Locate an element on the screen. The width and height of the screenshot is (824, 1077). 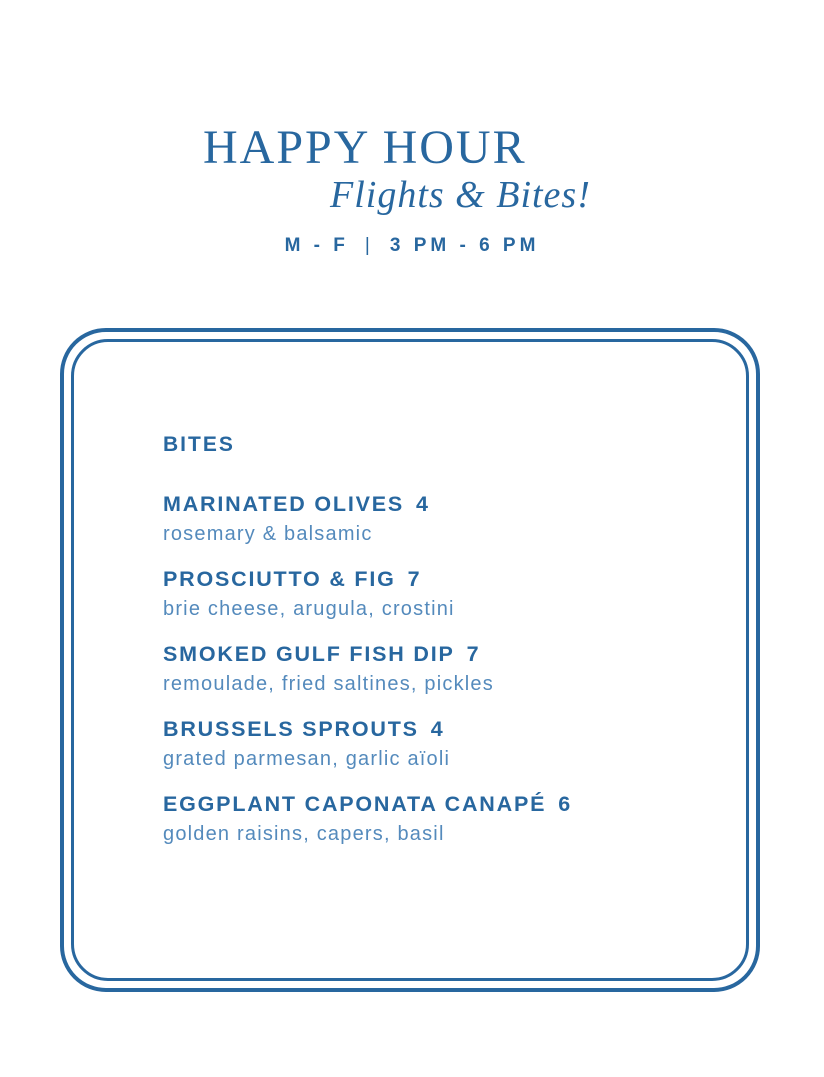
schedule-days: M - F is located at coordinates (316, 245).